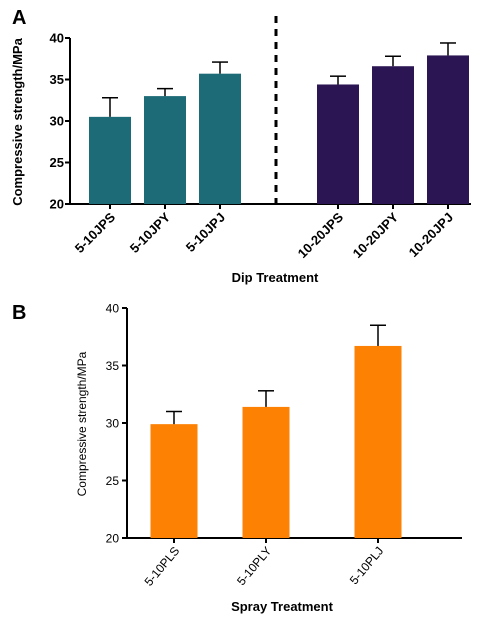  Describe the element at coordinates (95, 232) in the screenshot. I see `panel-a-x-tick-label: 5-10JPS` at that location.